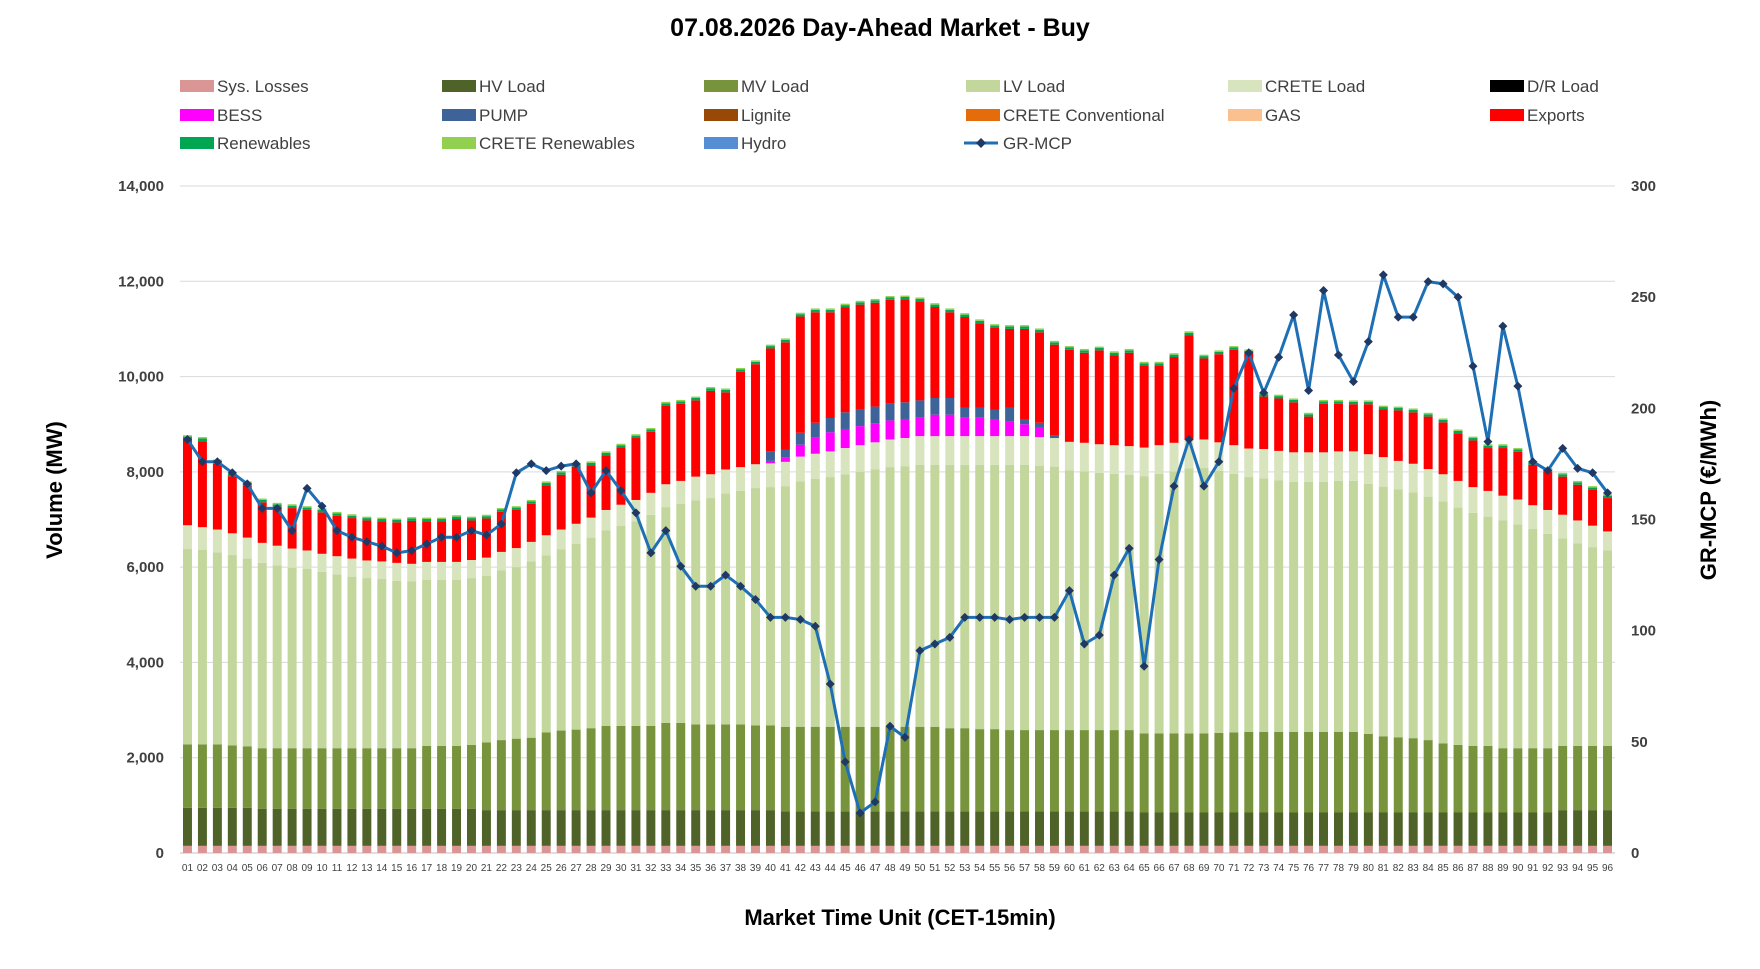 The width and height of the screenshot is (1760, 969). What do you see at coordinates (472, 868) in the screenshot?
I see `x-tick-label: 20` at bounding box center [472, 868].